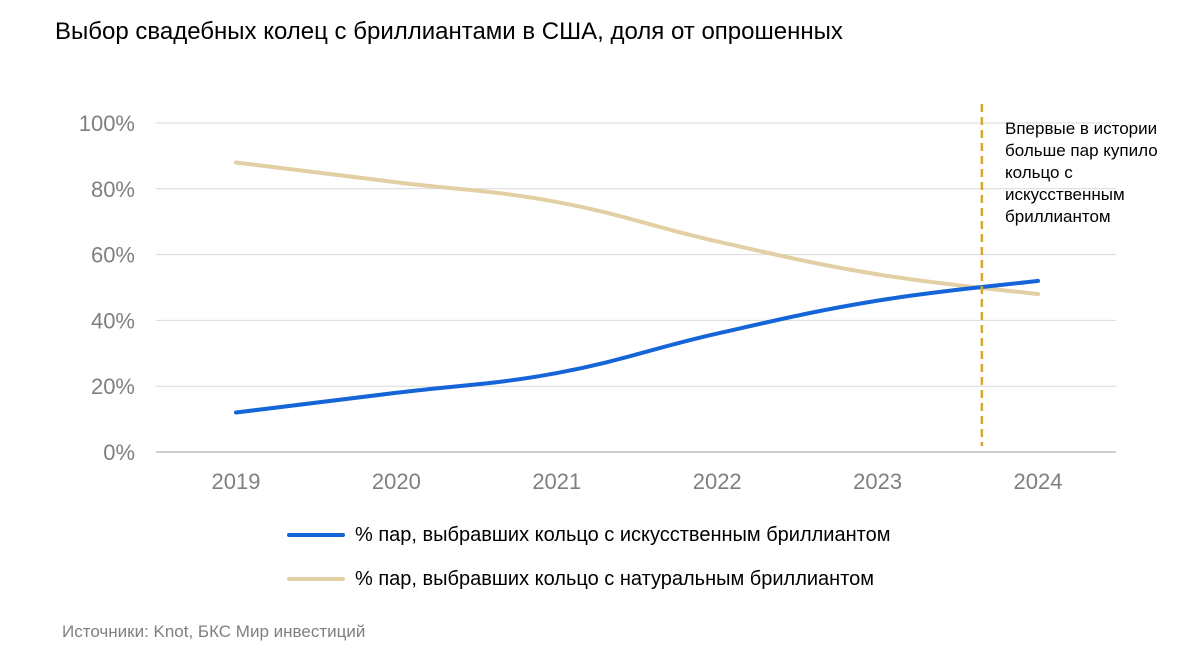 This screenshot has width=1200, height=658. I want to click on legend-swatch-synthetic, so click(316, 535).